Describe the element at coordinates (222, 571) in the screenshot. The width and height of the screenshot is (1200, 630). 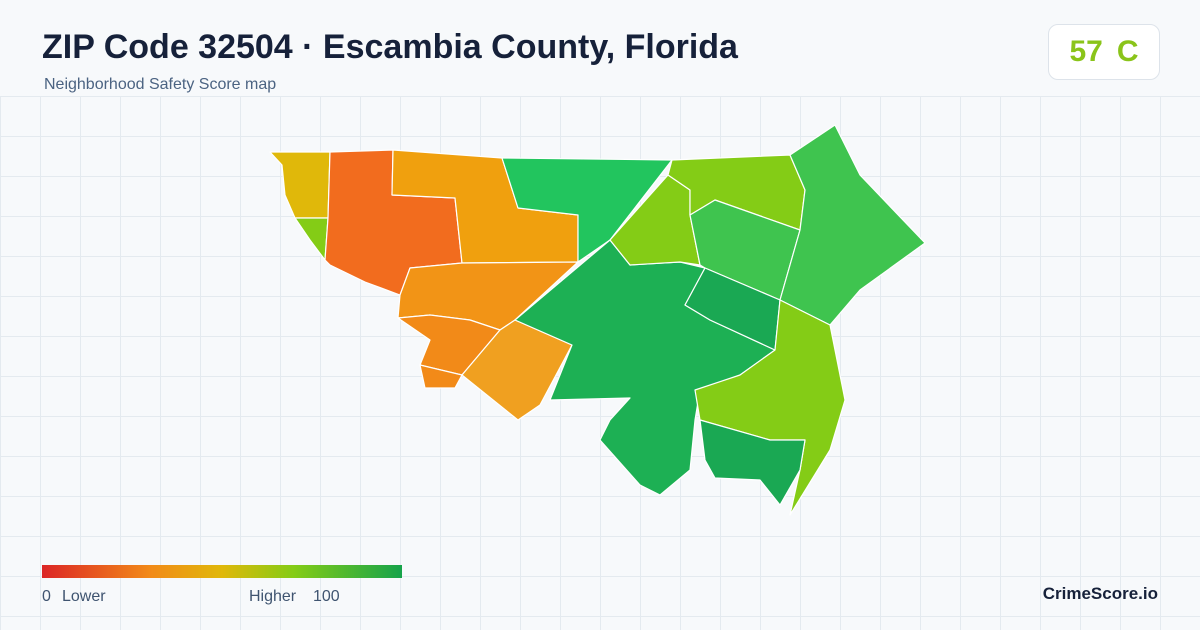
I see `legend-gradient` at that location.